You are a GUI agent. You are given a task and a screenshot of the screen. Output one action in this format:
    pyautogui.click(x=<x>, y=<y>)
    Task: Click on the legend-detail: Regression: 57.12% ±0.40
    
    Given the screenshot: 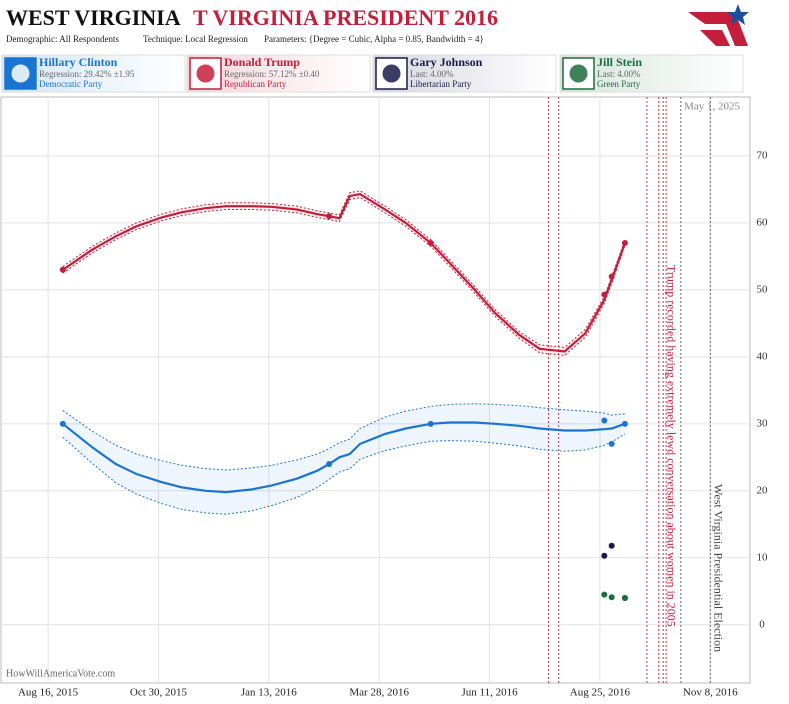 What is the action you would take?
    pyautogui.click(x=272, y=74)
    